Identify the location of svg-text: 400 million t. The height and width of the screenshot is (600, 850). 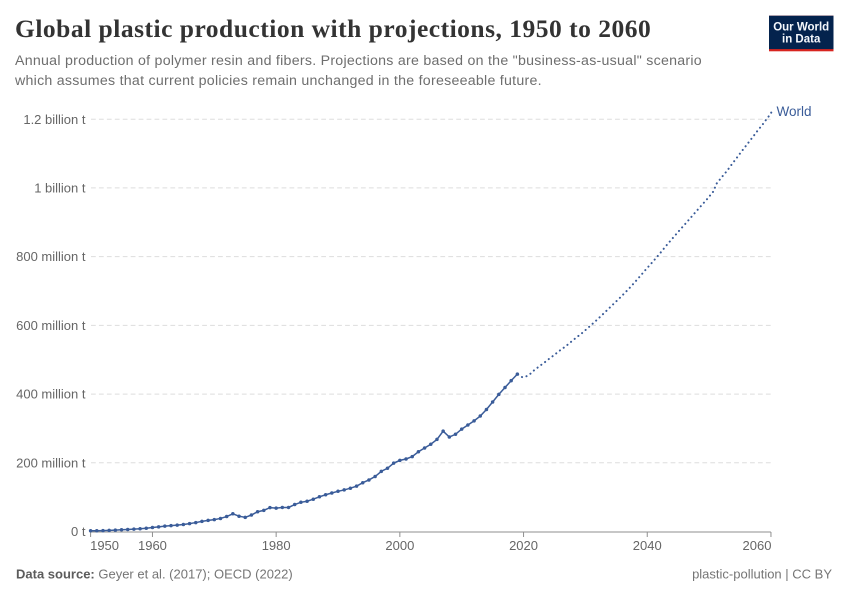
(51, 394).